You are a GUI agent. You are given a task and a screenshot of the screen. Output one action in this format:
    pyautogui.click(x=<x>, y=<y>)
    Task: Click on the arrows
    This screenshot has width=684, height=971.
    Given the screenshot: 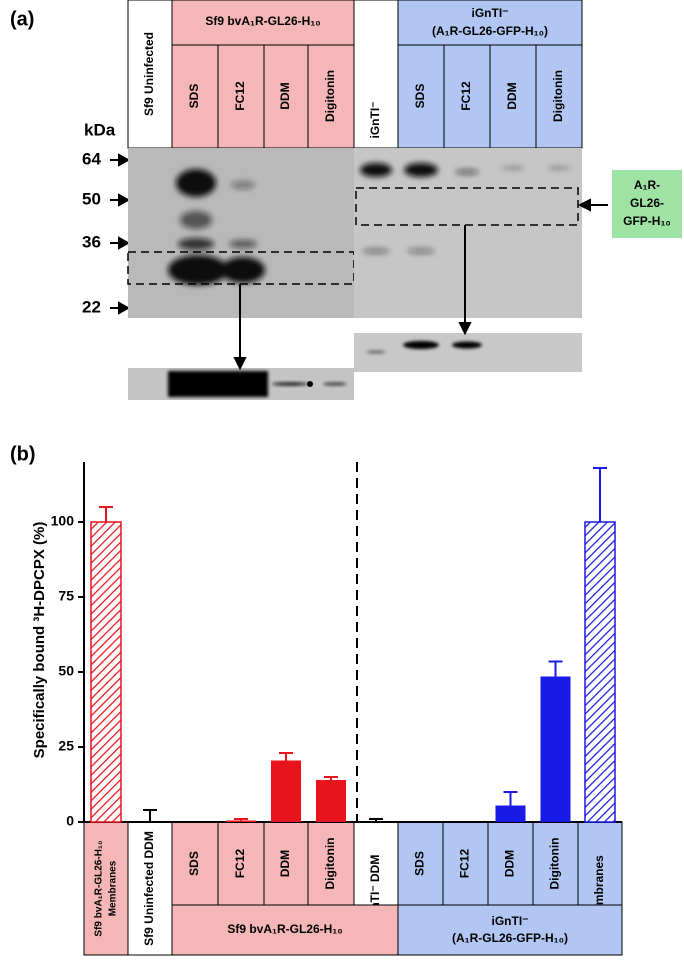 What is the action you would take?
    pyautogui.click(x=420, y=284)
    